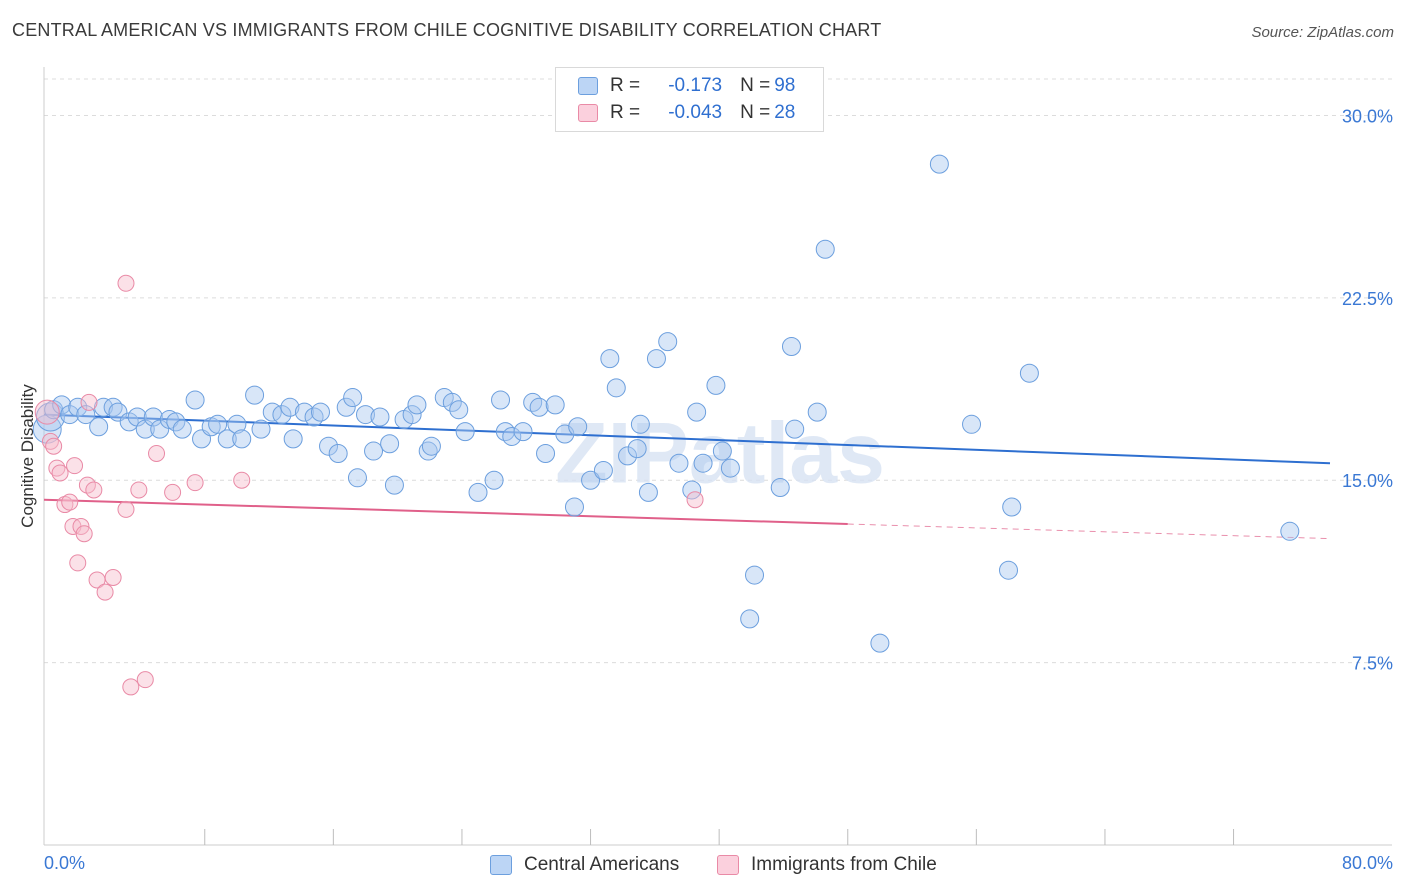  I want to click on legend-r-label: R =, so click(625, 85).